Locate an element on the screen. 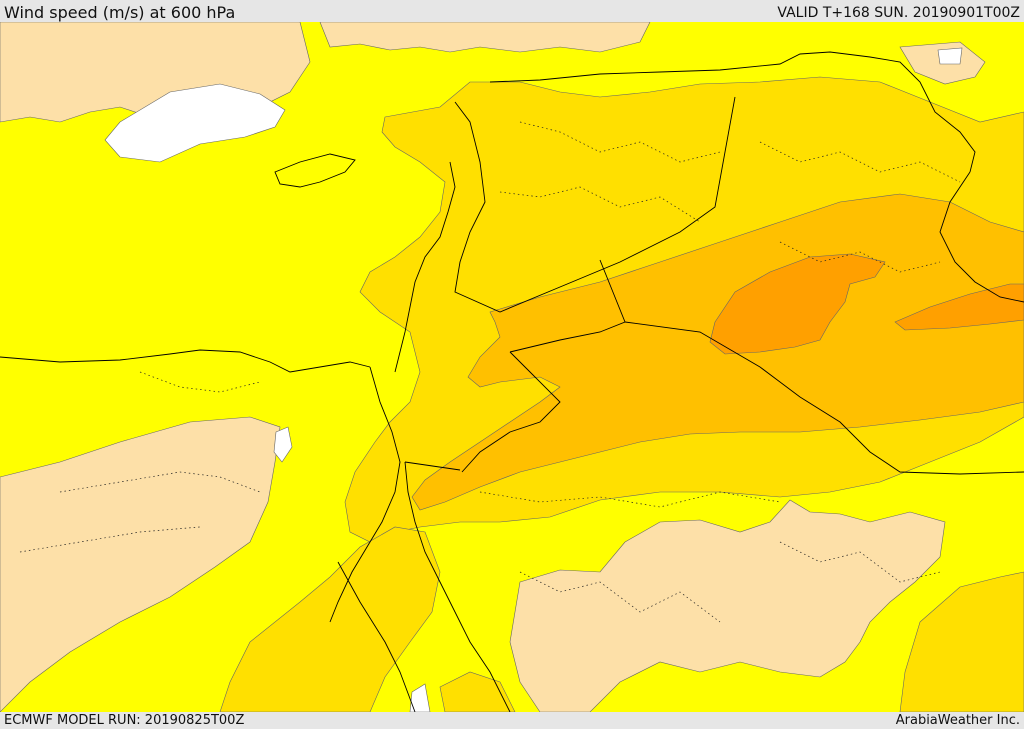  moderate-wind-area-patch is located at coordinates (477, 691).